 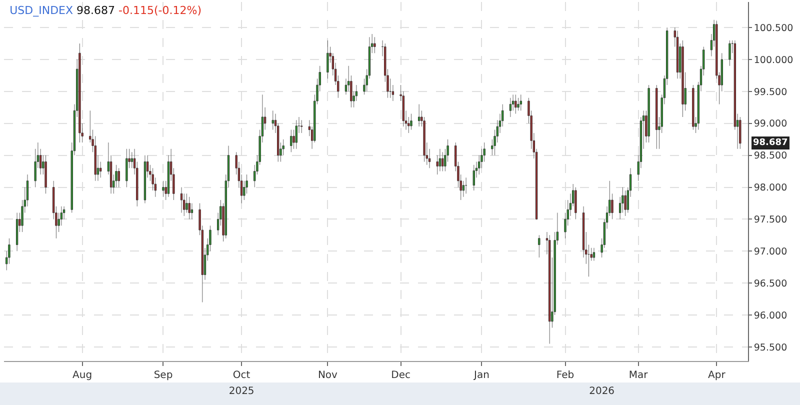 I want to click on x-tick-label: Nov, so click(x=328, y=375).